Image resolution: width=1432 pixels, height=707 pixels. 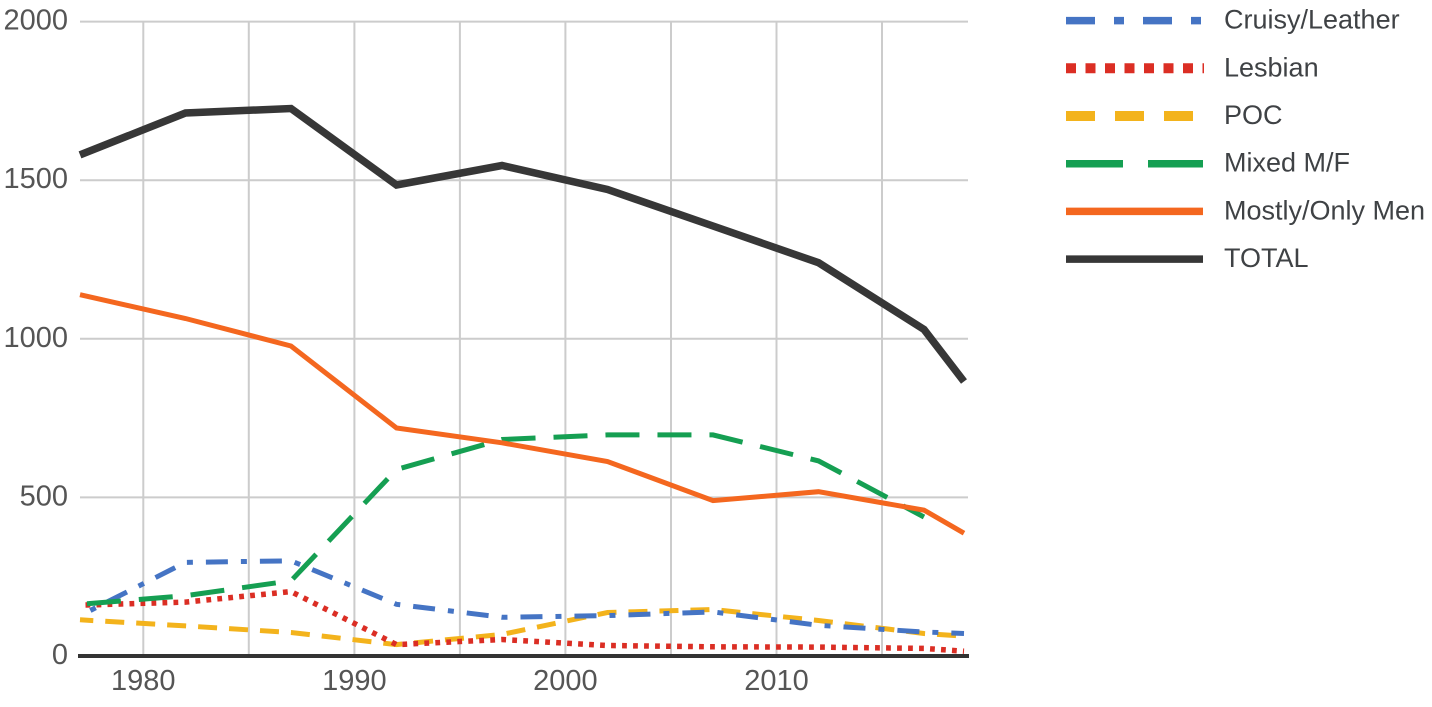 I want to click on svg-text: 1500, so click(x=35, y=179).